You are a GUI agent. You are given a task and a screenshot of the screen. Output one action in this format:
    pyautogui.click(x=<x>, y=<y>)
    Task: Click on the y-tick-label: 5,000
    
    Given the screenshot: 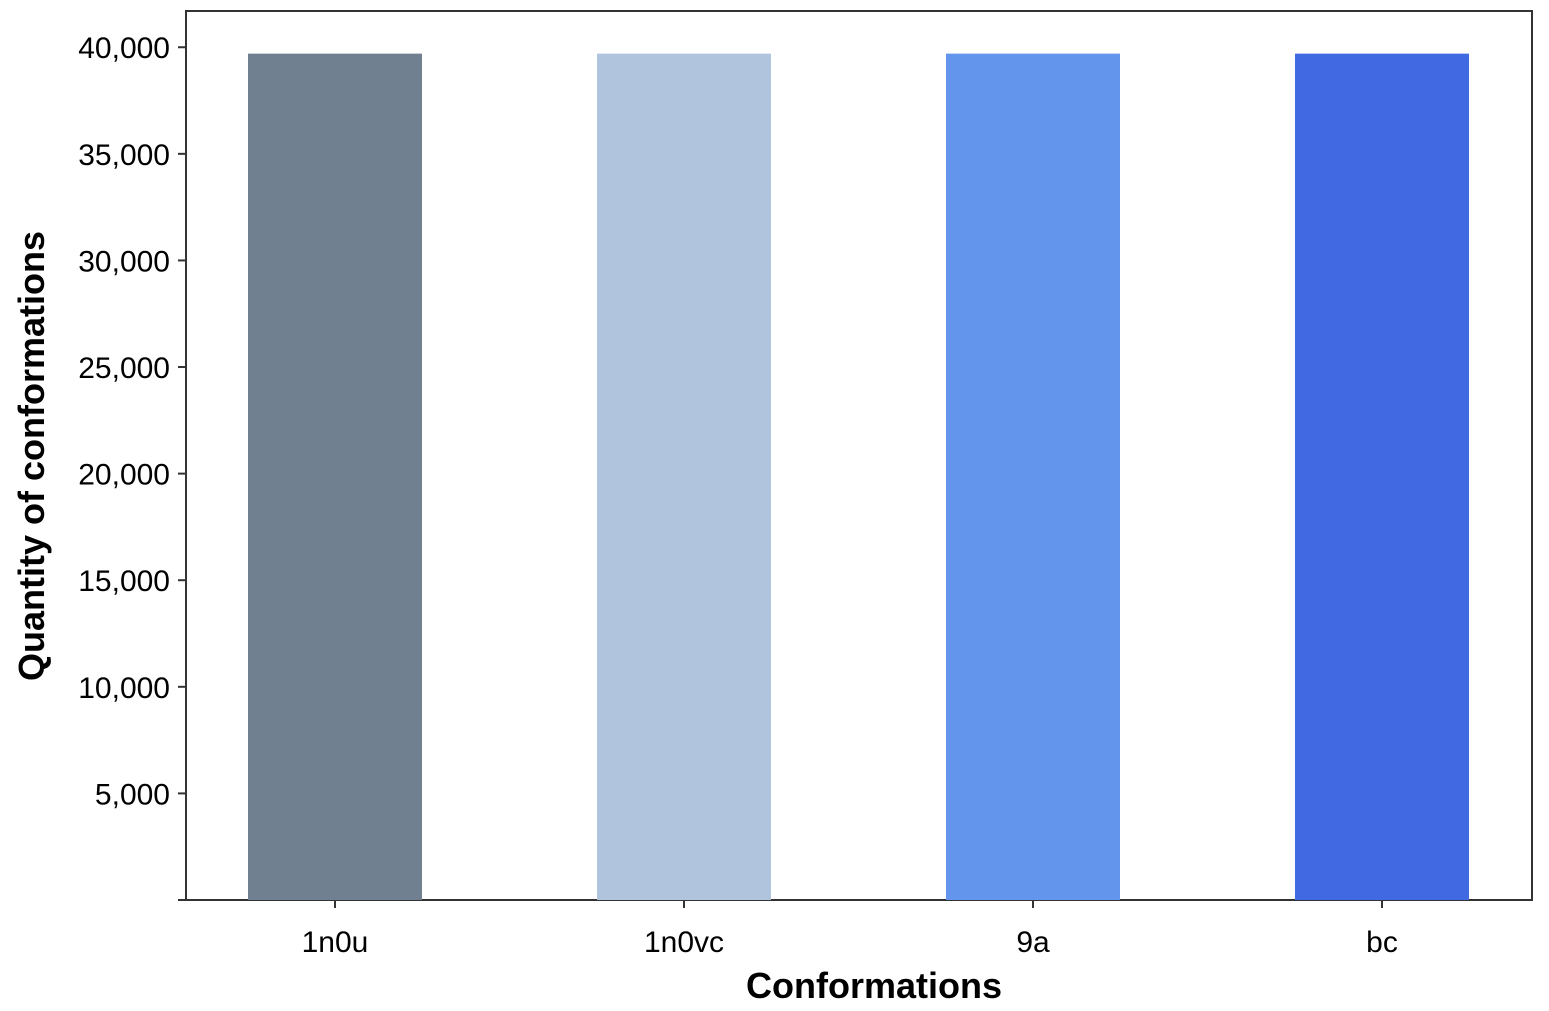 What is the action you would take?
    pyautogui.click(x=132, y=794)
    